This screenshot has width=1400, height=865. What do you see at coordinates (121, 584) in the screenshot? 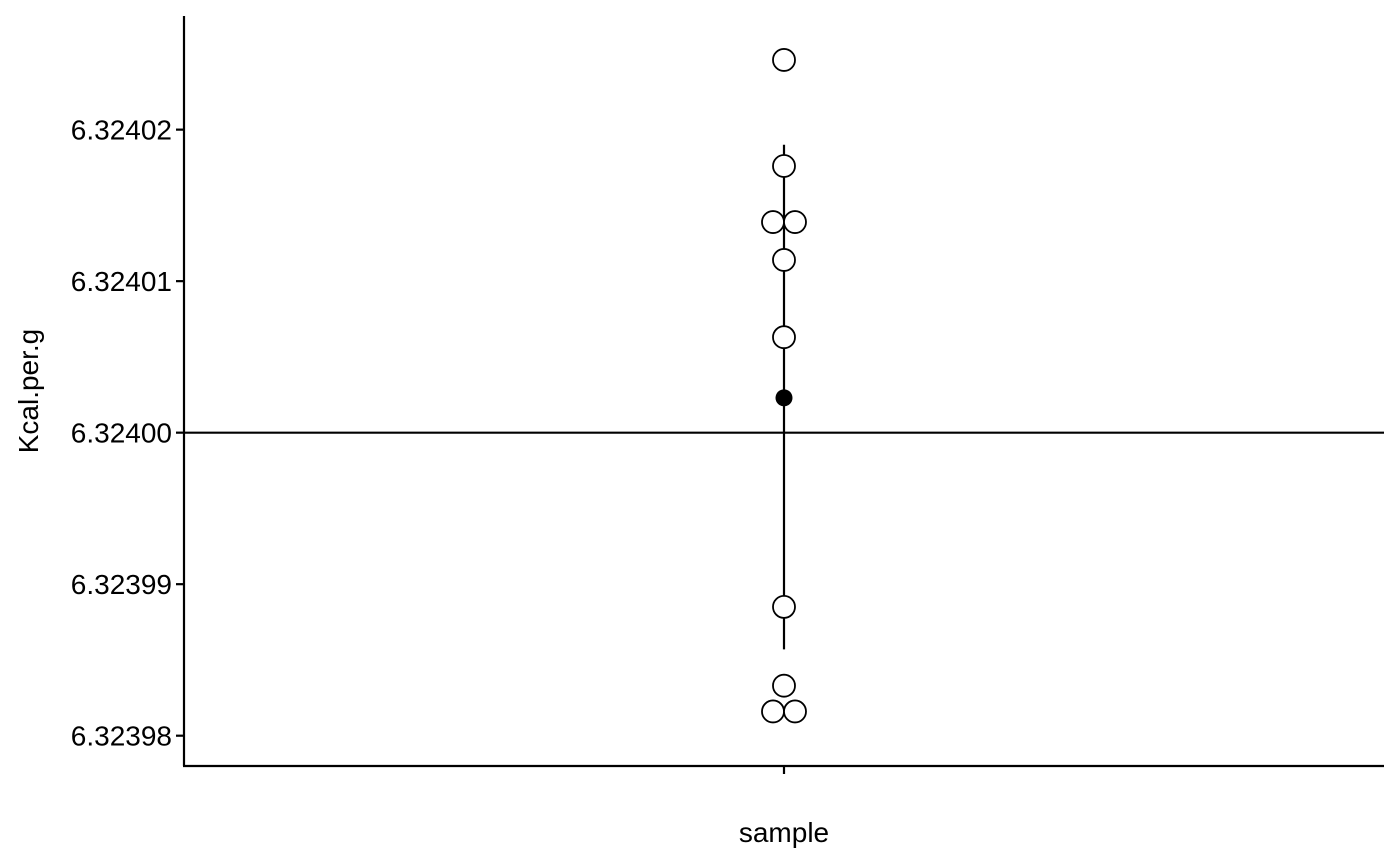
I see `y-tick-label: 6.32399` at bounding box center [121, 584].